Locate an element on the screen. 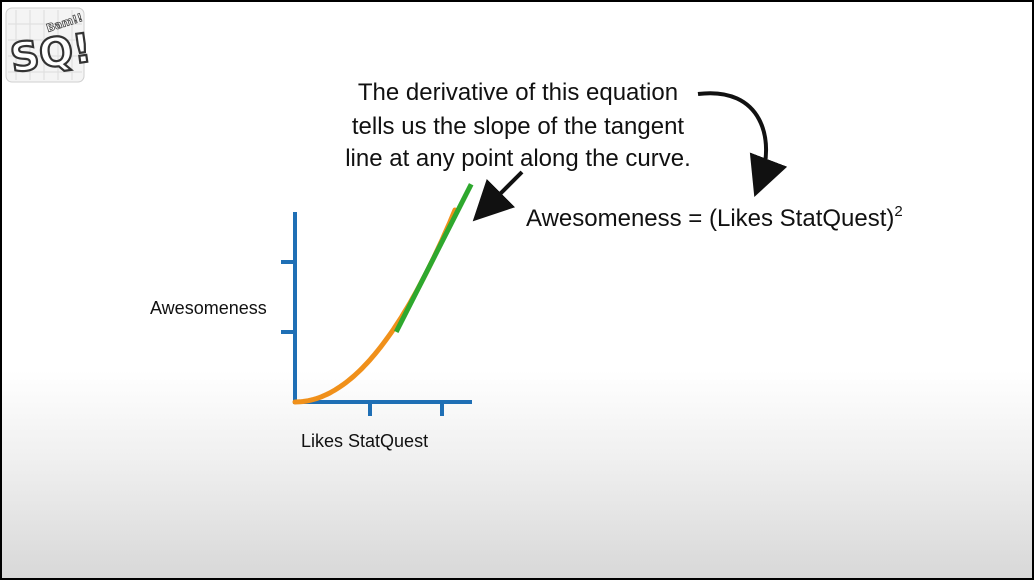 The width and height of the screenshot is (1034, 580). tangent-arrow is located at coordinates (498, 196).